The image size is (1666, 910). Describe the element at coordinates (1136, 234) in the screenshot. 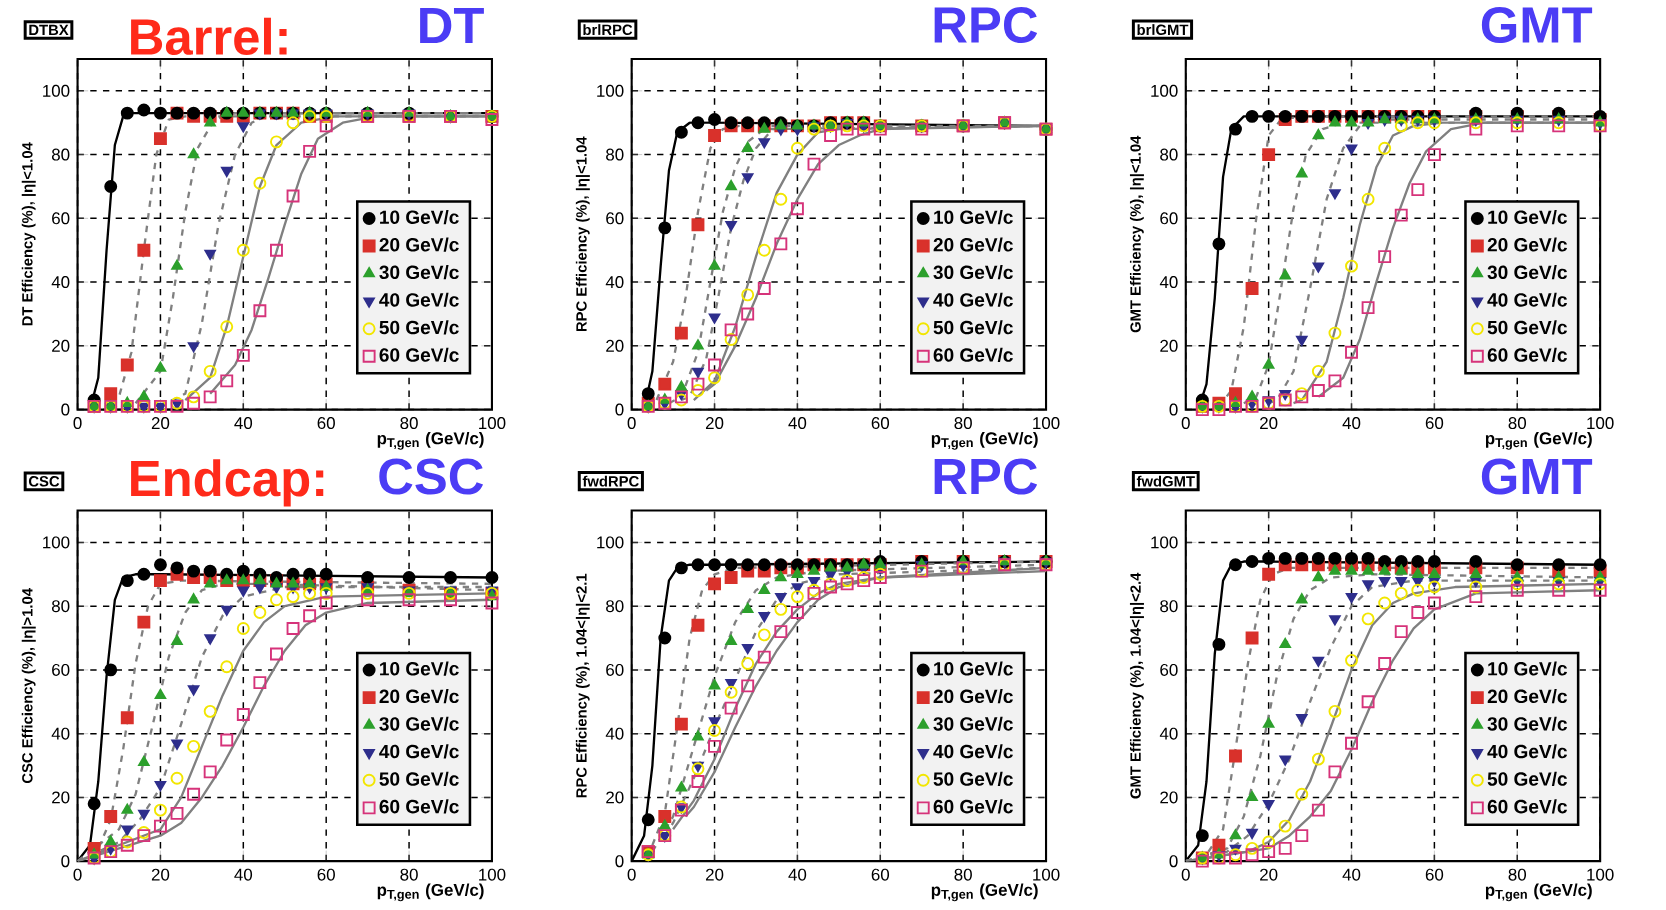

I see `y-axis-title: GMT Efficiency (%), |η|<1.04` at that location.